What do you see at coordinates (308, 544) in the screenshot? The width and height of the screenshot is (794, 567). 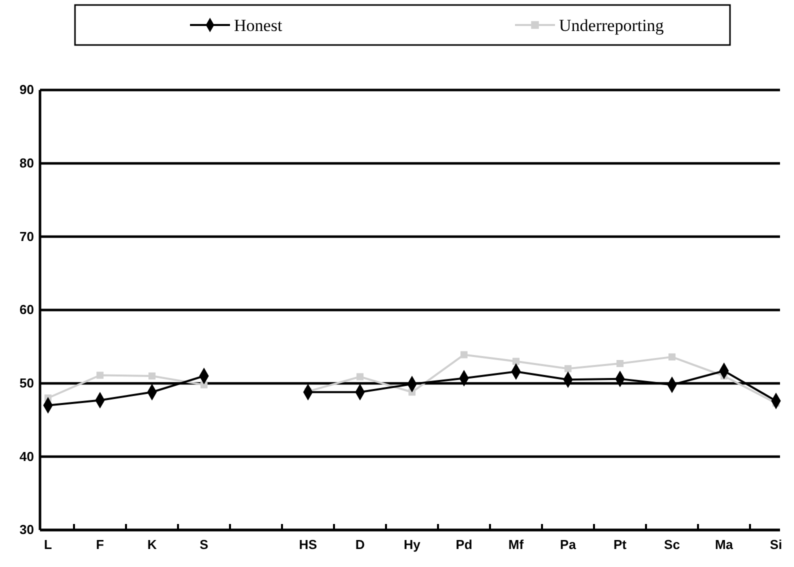 I see `x-tick-label: HS` at bounding box center [308, 544].